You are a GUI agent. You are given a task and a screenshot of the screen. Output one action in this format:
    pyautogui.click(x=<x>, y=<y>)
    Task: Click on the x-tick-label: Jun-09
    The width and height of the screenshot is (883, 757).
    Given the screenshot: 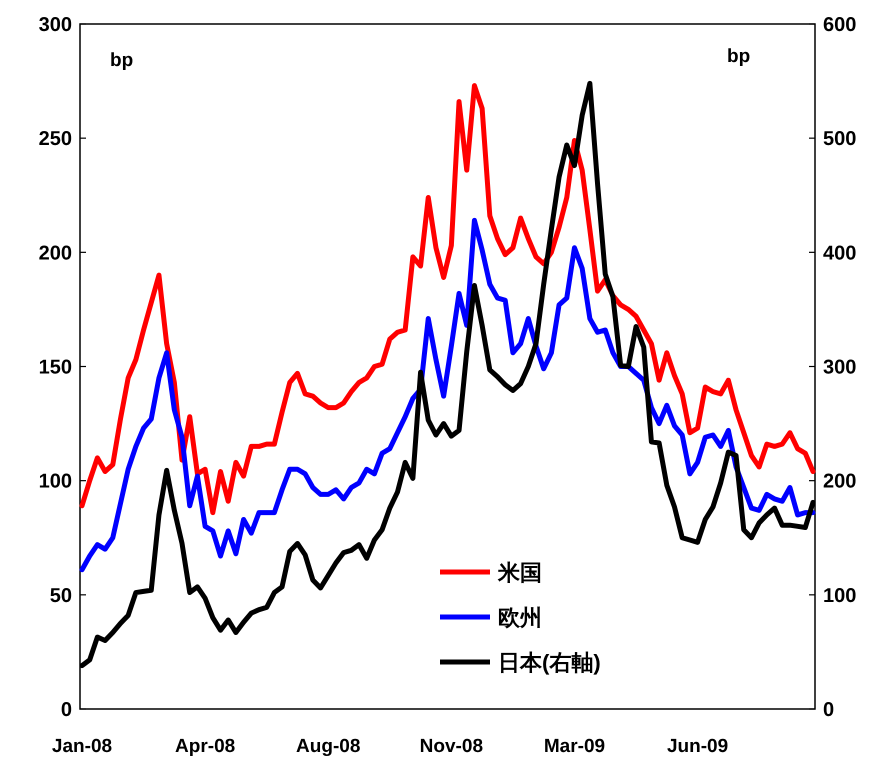 What is the action you would take?
    pyautogui.click(x=697, y=746)
    